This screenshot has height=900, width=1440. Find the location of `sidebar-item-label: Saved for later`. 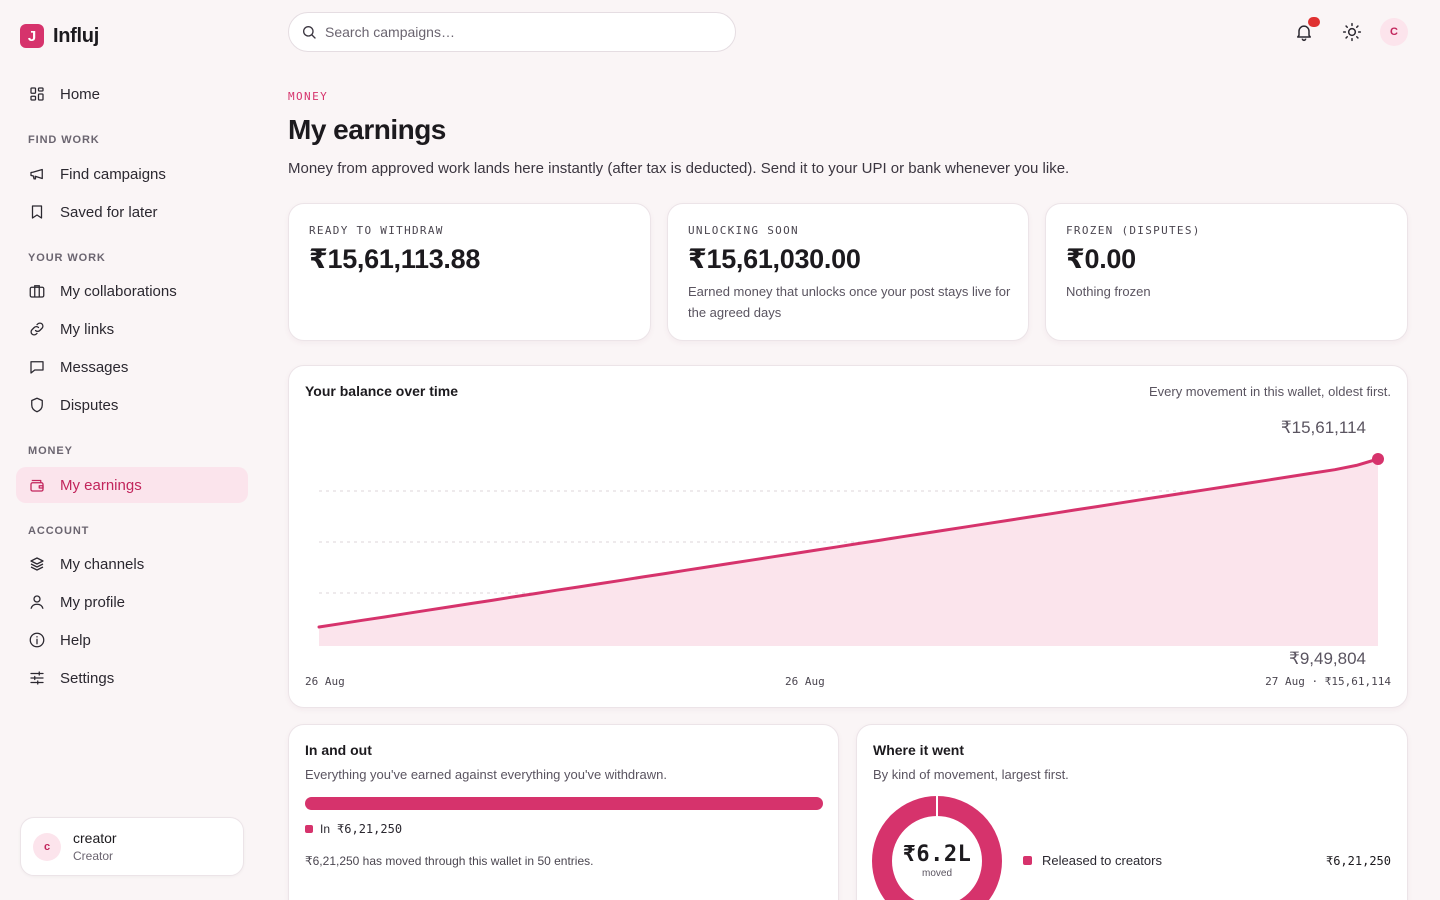

sidebar-item-label: Saved for later is located at coordinates (109, 212).